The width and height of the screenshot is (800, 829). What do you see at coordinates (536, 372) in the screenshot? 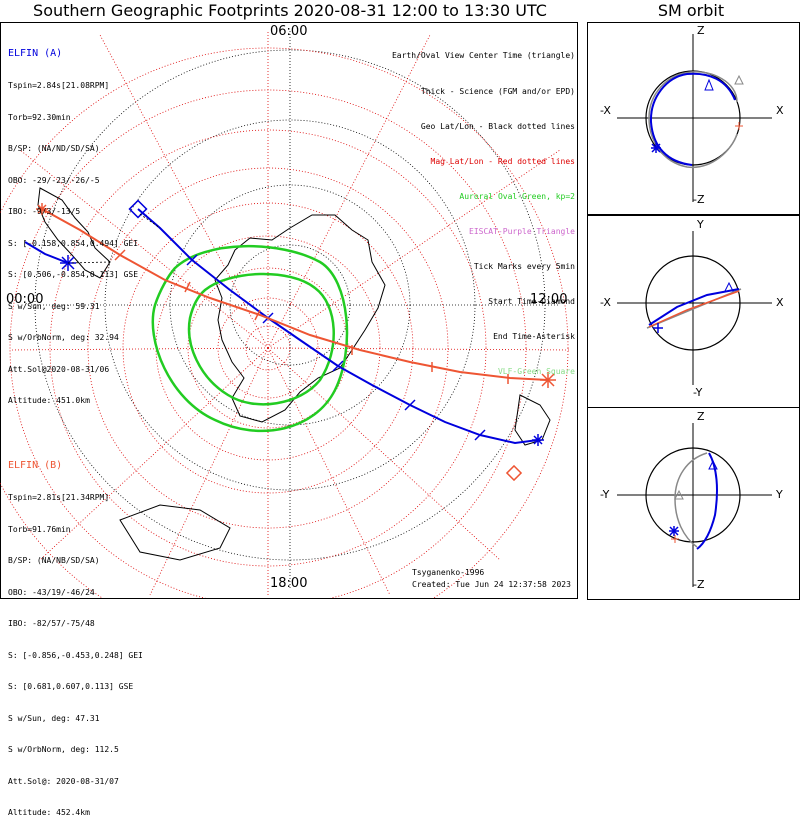
I see `legend-entry: VLF-Green Square` at bounding box center [536, 372].